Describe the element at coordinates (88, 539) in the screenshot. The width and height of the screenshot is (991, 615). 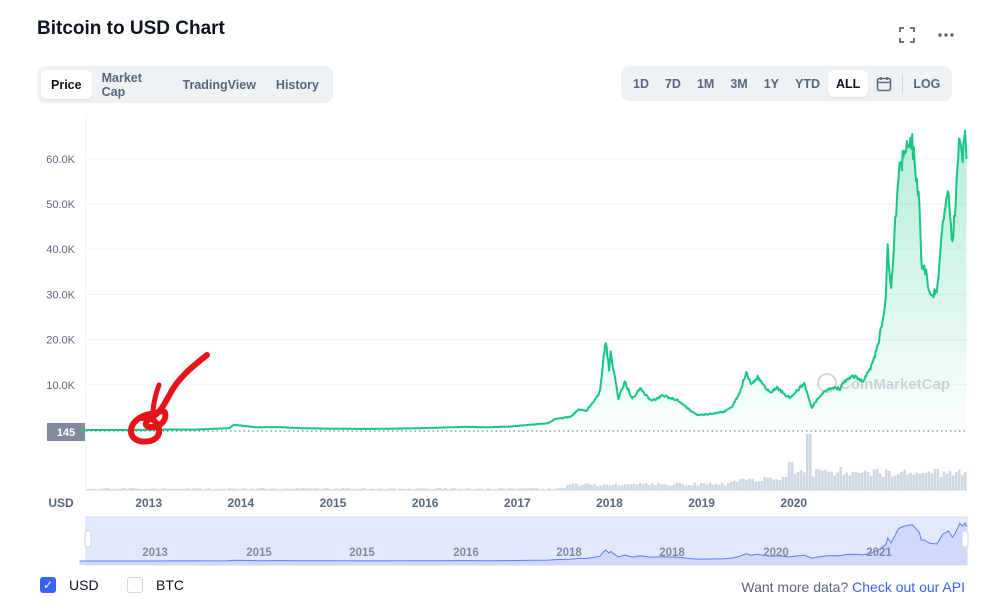
I see `navigator-left-handle` at that location.